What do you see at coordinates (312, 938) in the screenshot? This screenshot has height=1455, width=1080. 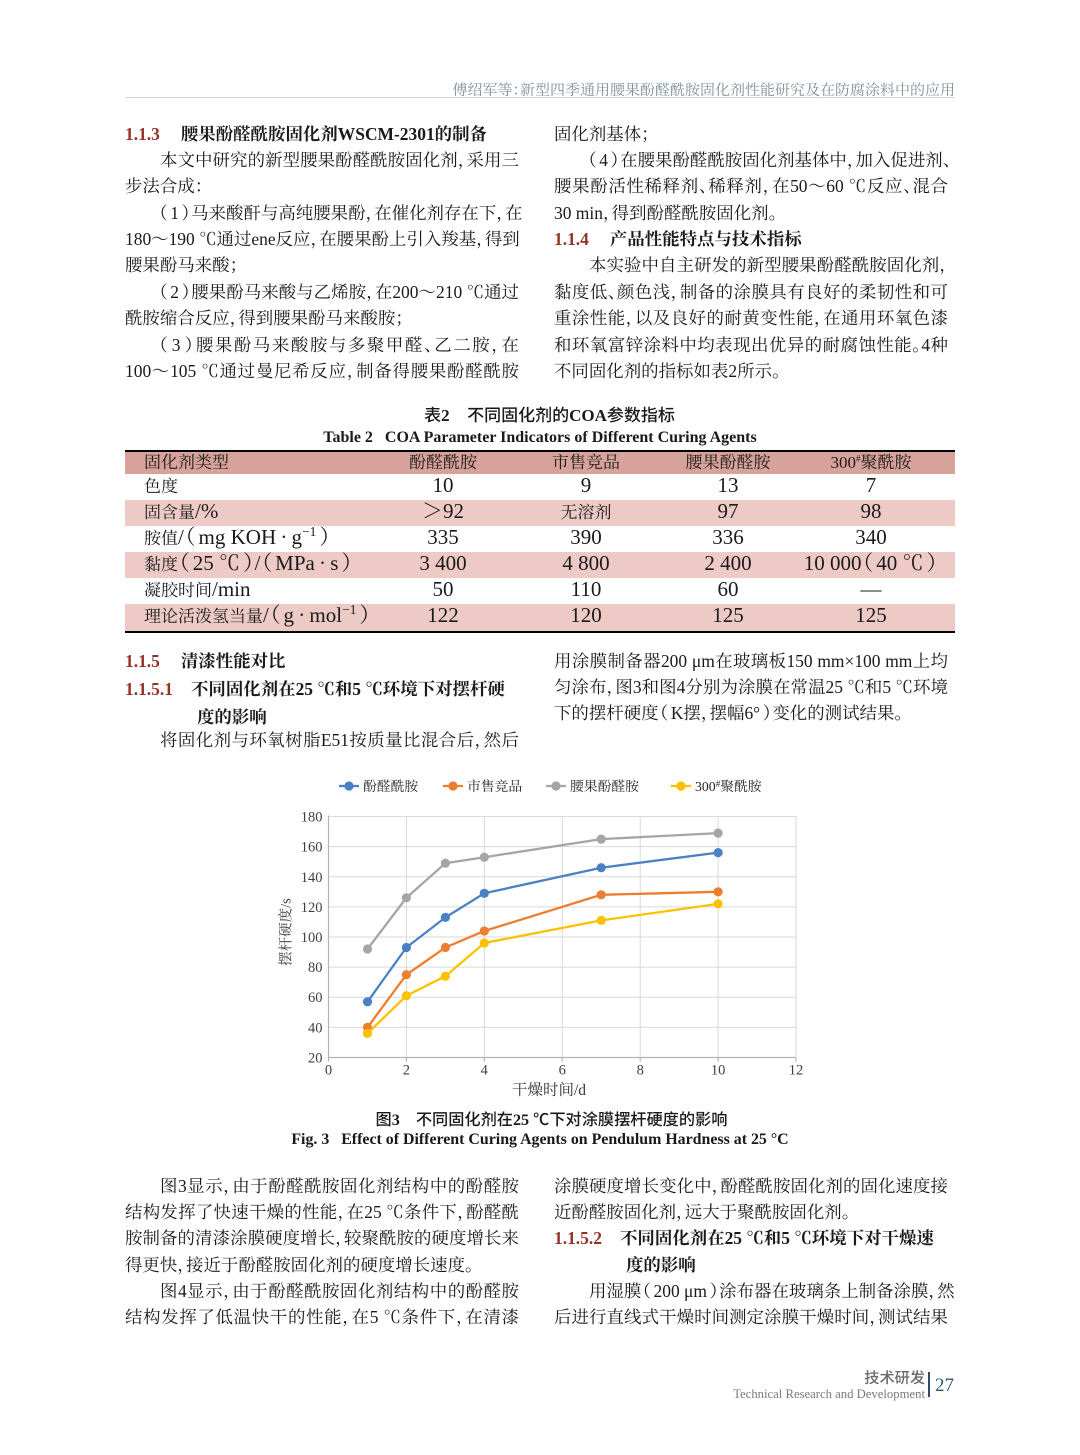 I see `svg-text: 100` at bounding box center [312, 938].